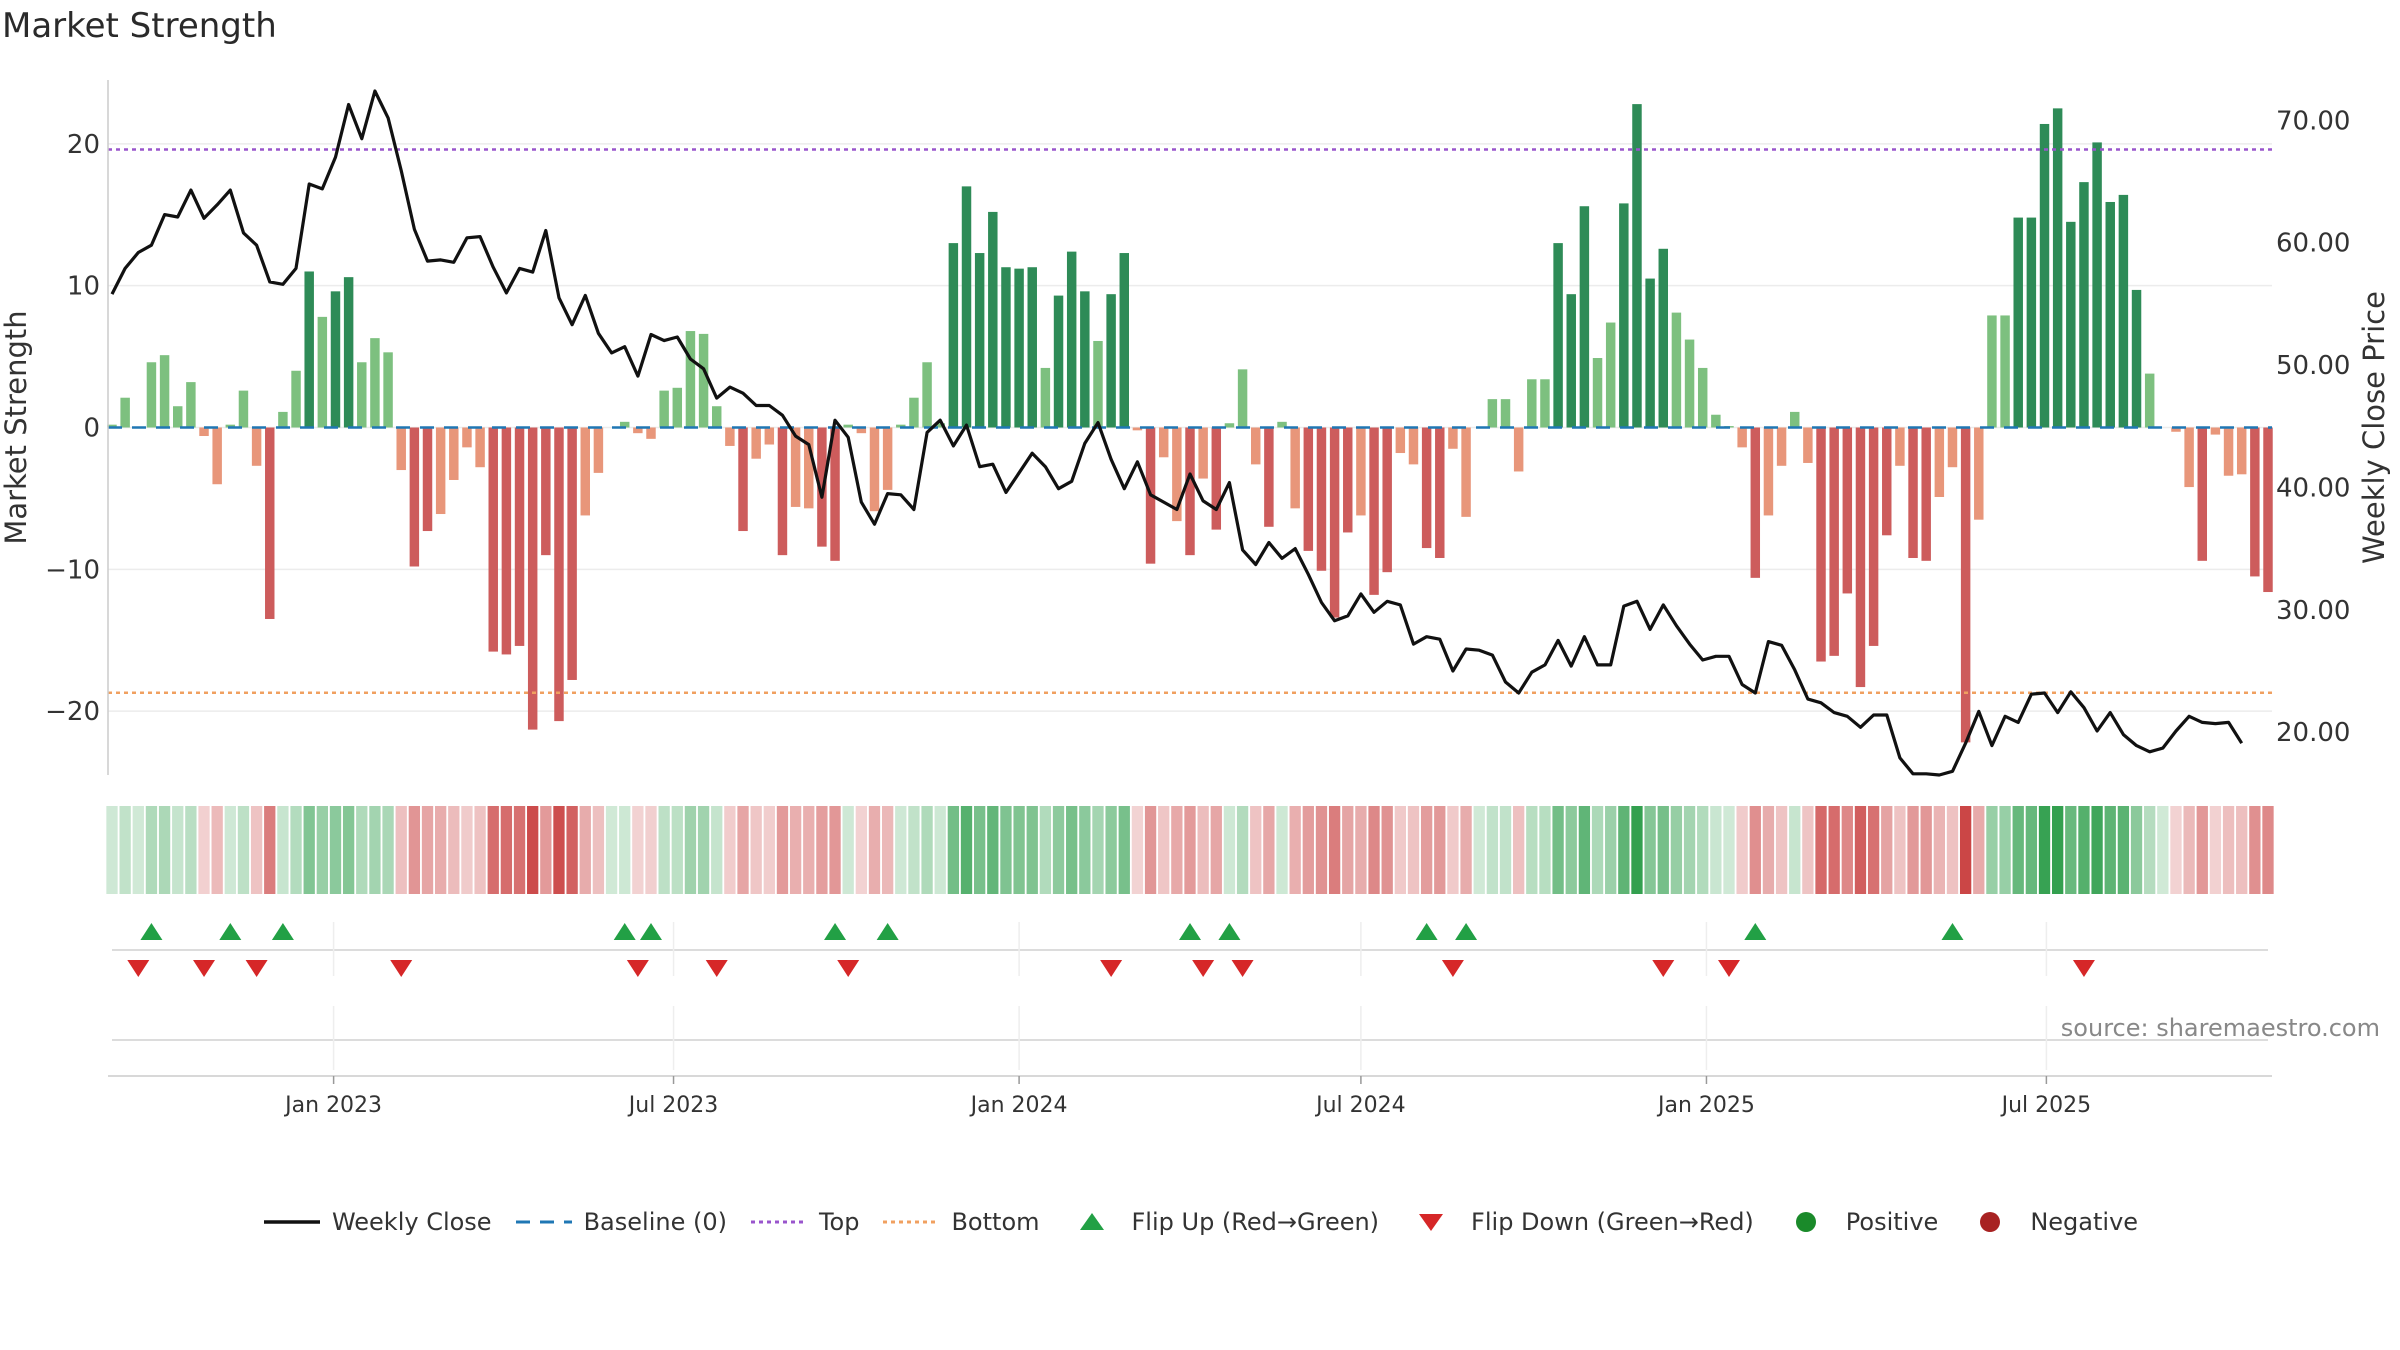 This screenshot has width=2400, height=1350. What do you see at coordinates (1190, 931) in the screenshot?
I see `flip-up-marker` at bounding box center [1190, 931].